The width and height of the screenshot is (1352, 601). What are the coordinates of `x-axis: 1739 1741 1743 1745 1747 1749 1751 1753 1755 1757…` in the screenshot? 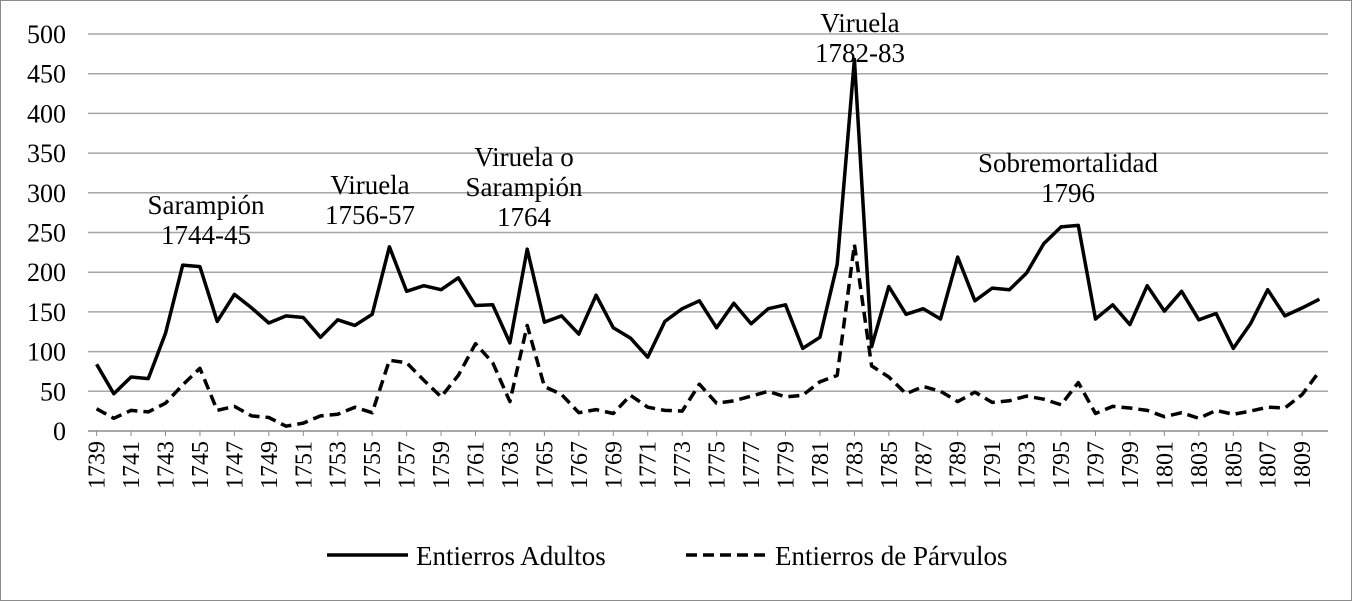 It's located at (700, 460).